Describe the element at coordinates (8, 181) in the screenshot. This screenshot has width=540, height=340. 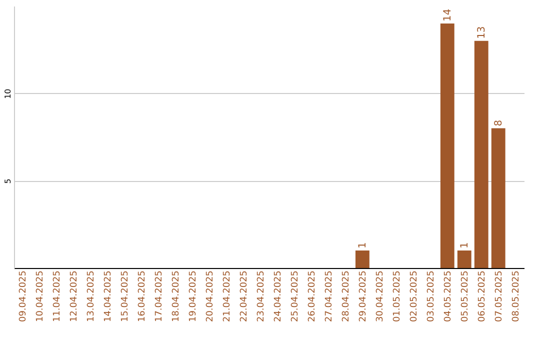
I see `y-tick-label: 5` at that location.